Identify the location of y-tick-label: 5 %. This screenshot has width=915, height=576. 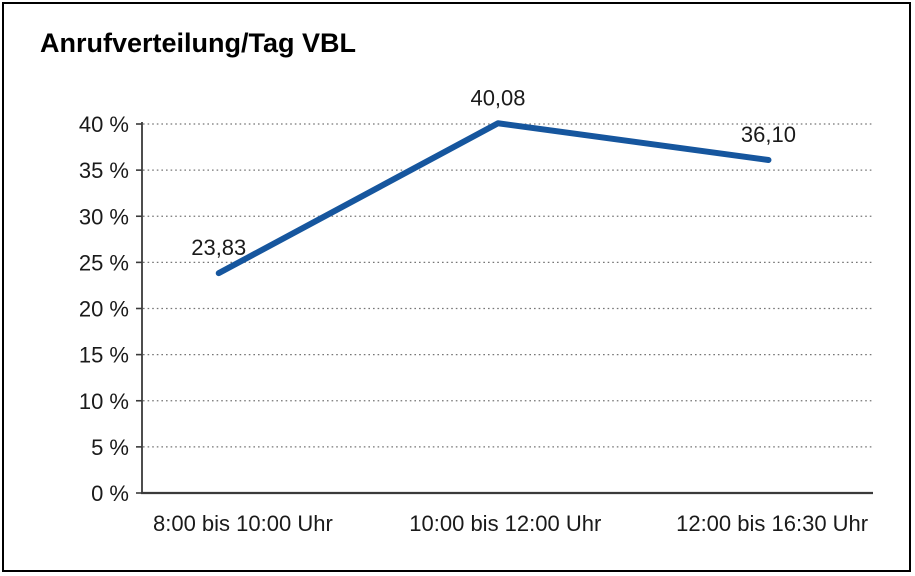
(110, 447).